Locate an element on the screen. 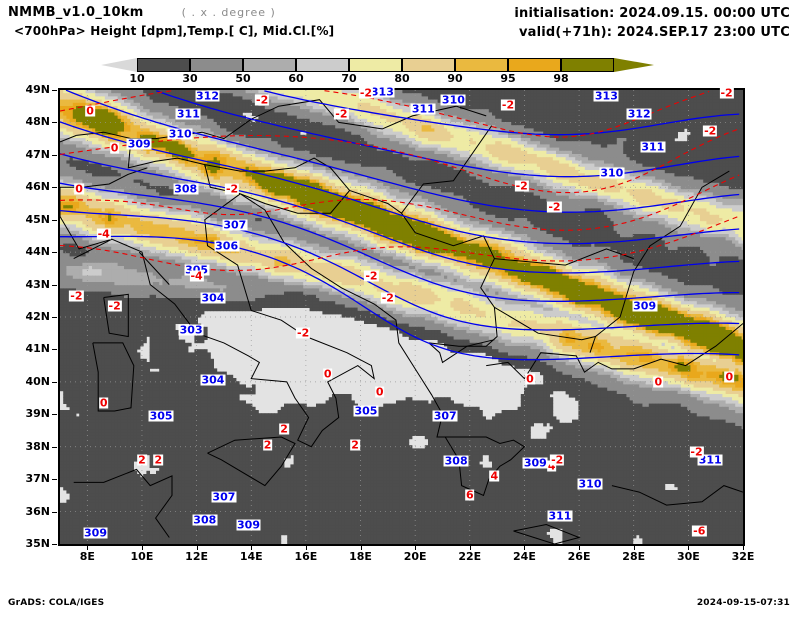  temp-contour-label-22: 0 is located at coordinates (530, 379).